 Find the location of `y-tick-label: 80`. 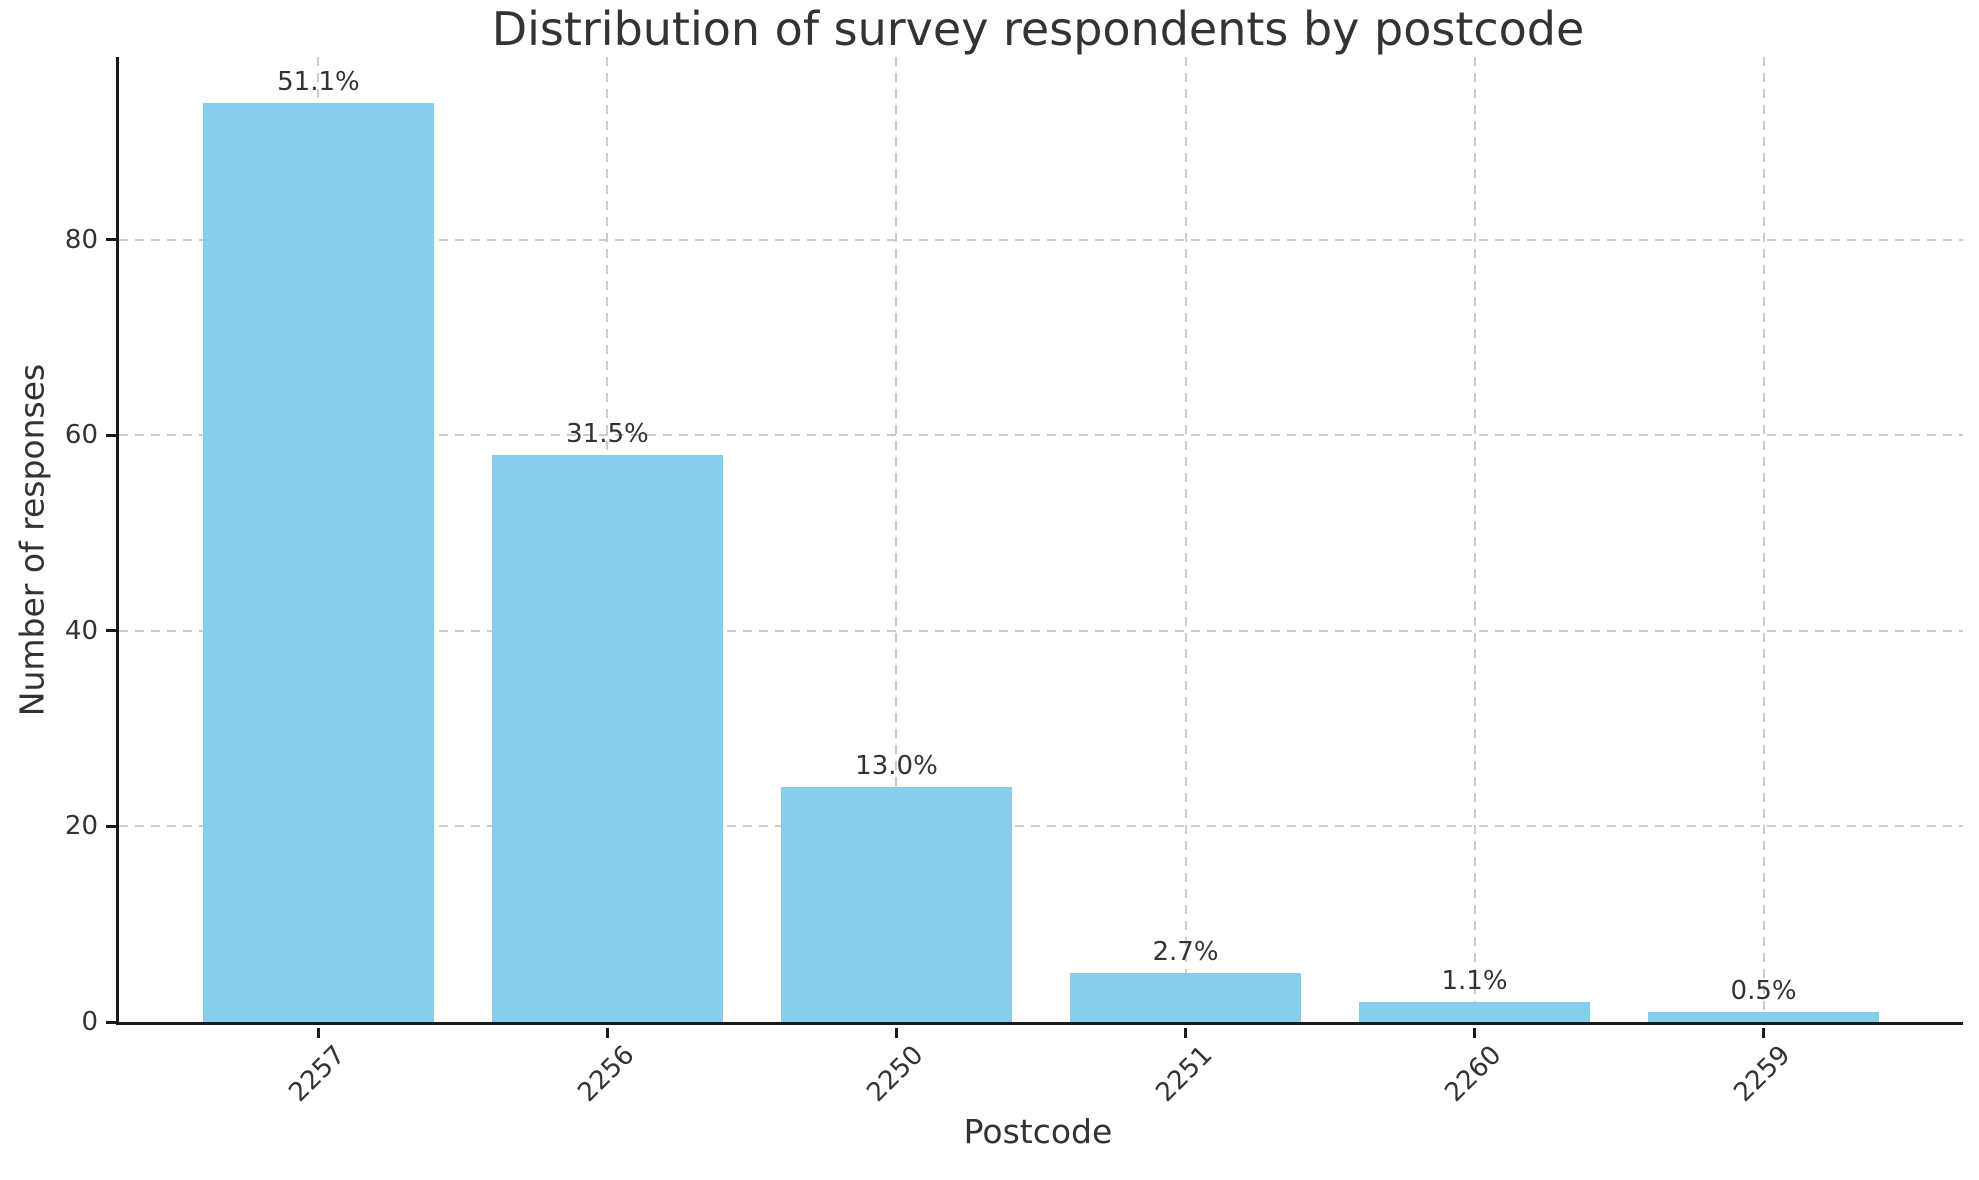

y-tick-label: 80 is located at coordinates (81, 239).